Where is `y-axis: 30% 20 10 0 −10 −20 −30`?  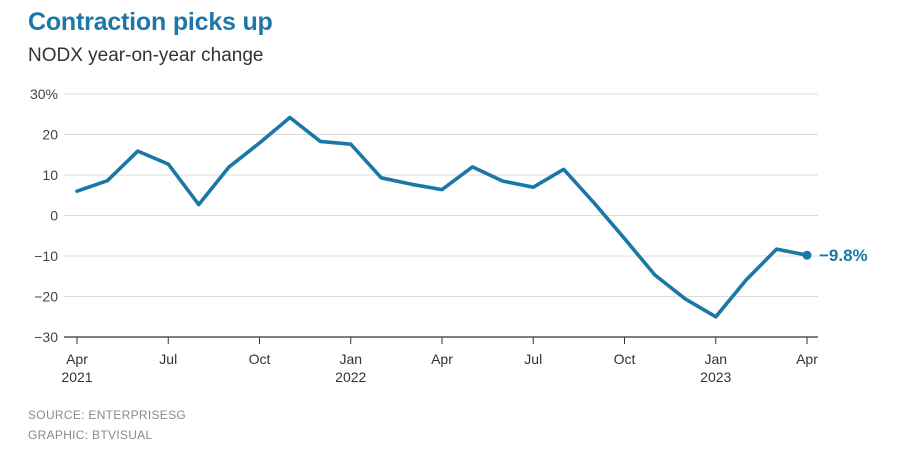 y-axis: 30% 20 10 0 −10 −20 −30 is located at coordinates (44, 215).